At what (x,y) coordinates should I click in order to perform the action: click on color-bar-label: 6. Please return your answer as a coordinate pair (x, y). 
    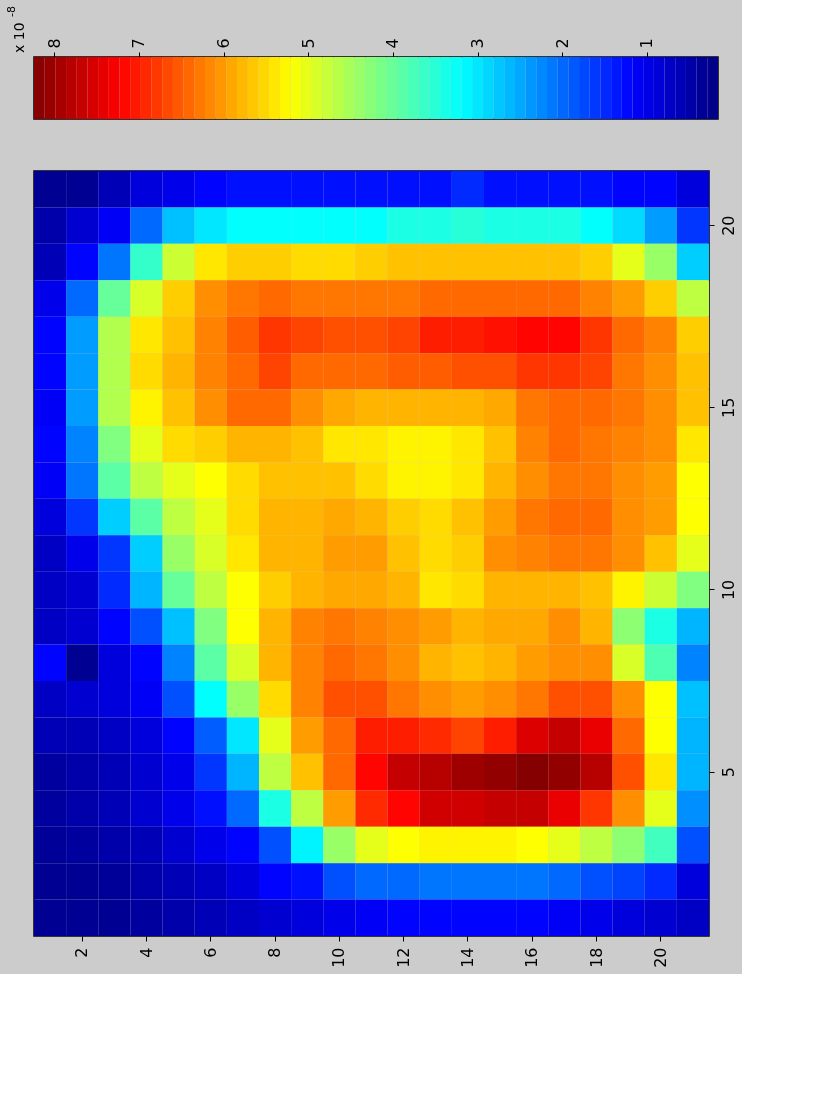
    Looking at the image, I should click on (224, 43).